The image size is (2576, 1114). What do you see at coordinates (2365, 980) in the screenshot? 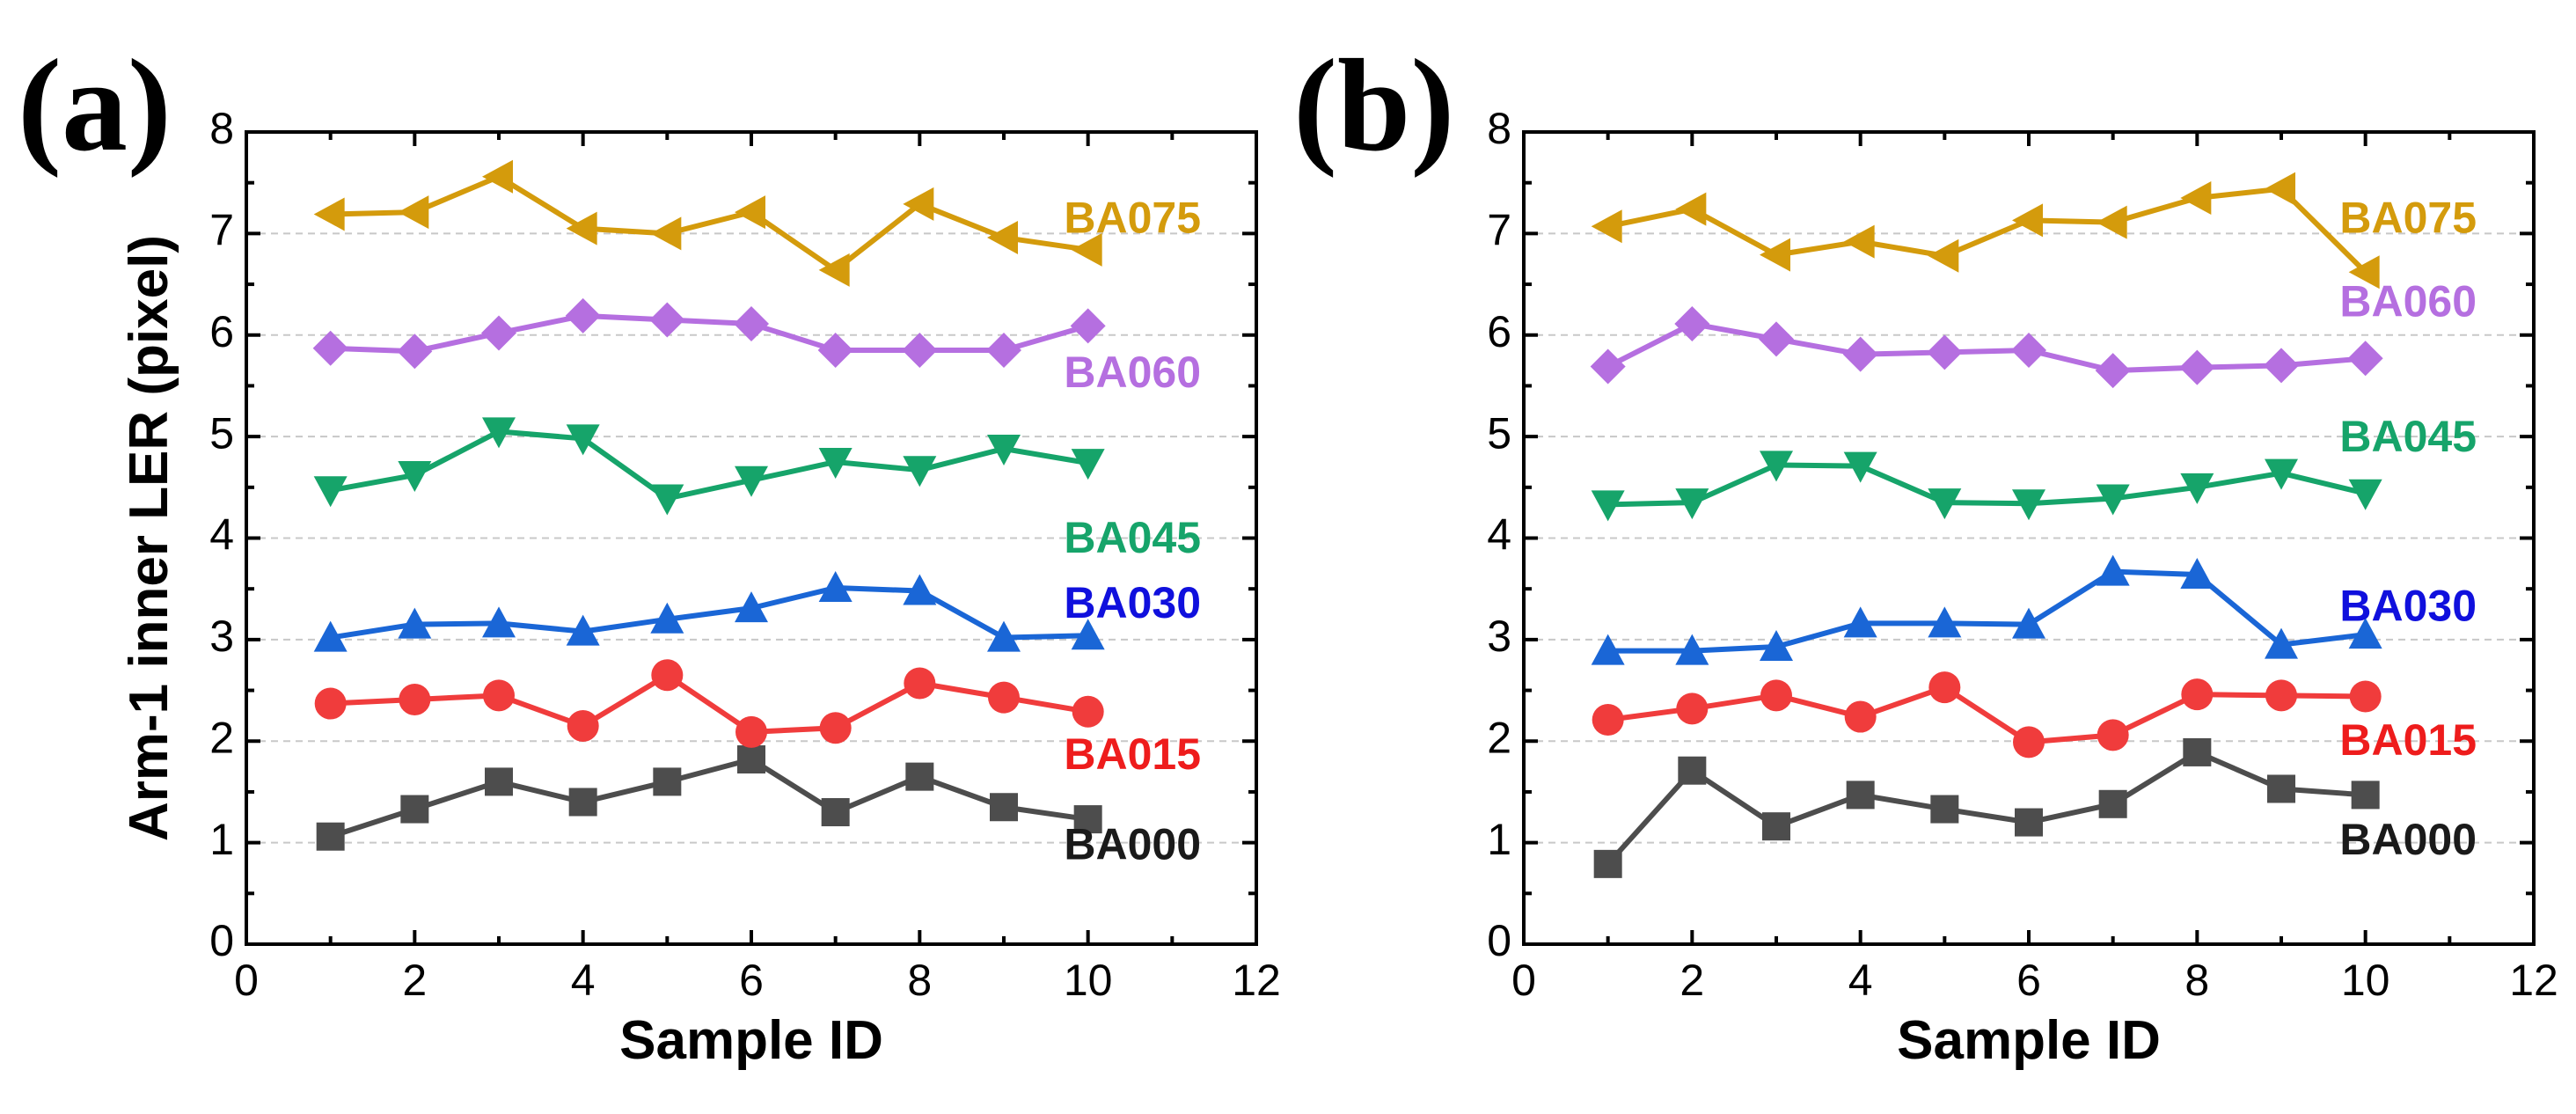
I see `x-tick-label: 10` at bounding box center [2365, 980].